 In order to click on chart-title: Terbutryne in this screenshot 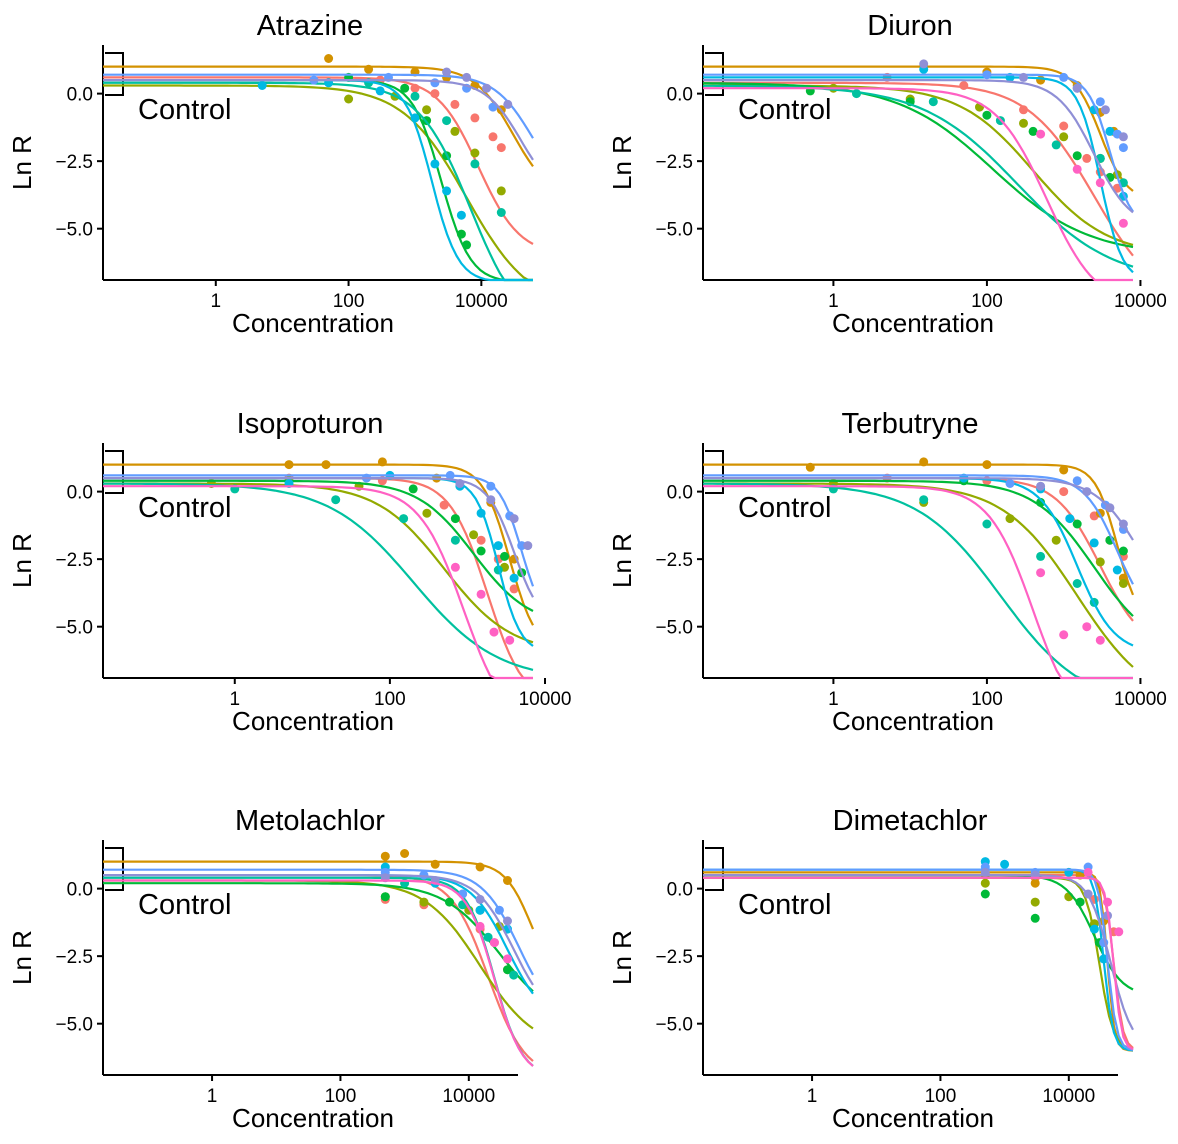, I will do `click(909, 424)`.